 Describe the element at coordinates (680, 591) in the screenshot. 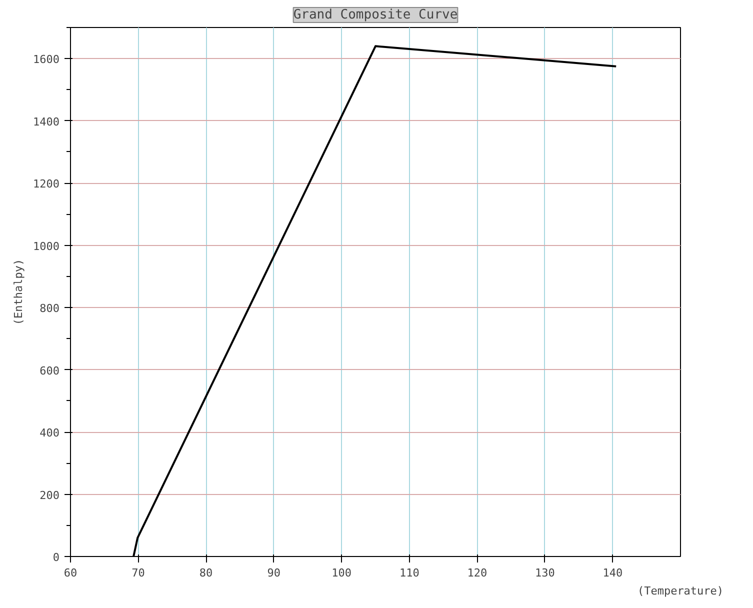

I see `x-axis-title: (Temperature)` at that location.